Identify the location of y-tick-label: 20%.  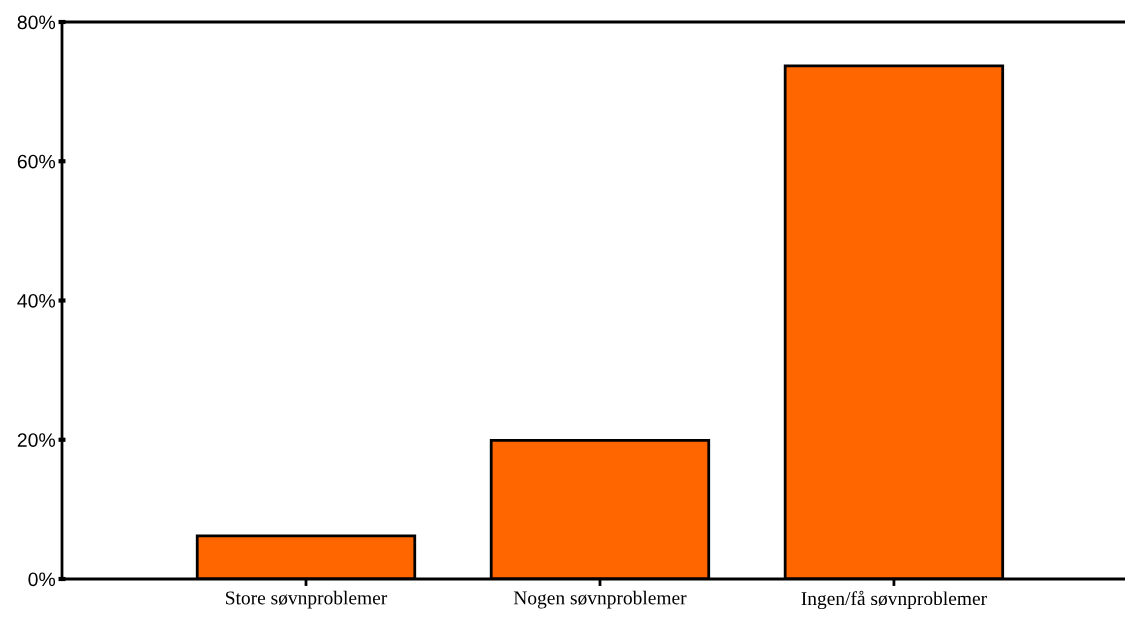
(36, 440).